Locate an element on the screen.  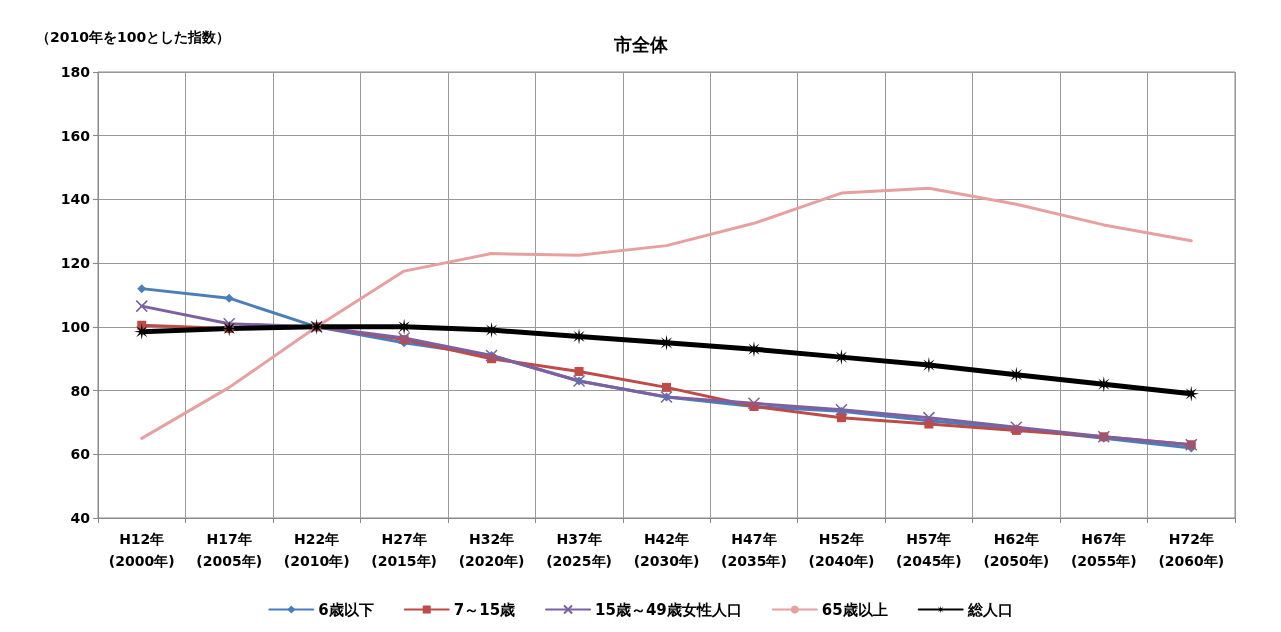
x-tick-label: H17年 (2005年) is located at coordinates (229, 550).